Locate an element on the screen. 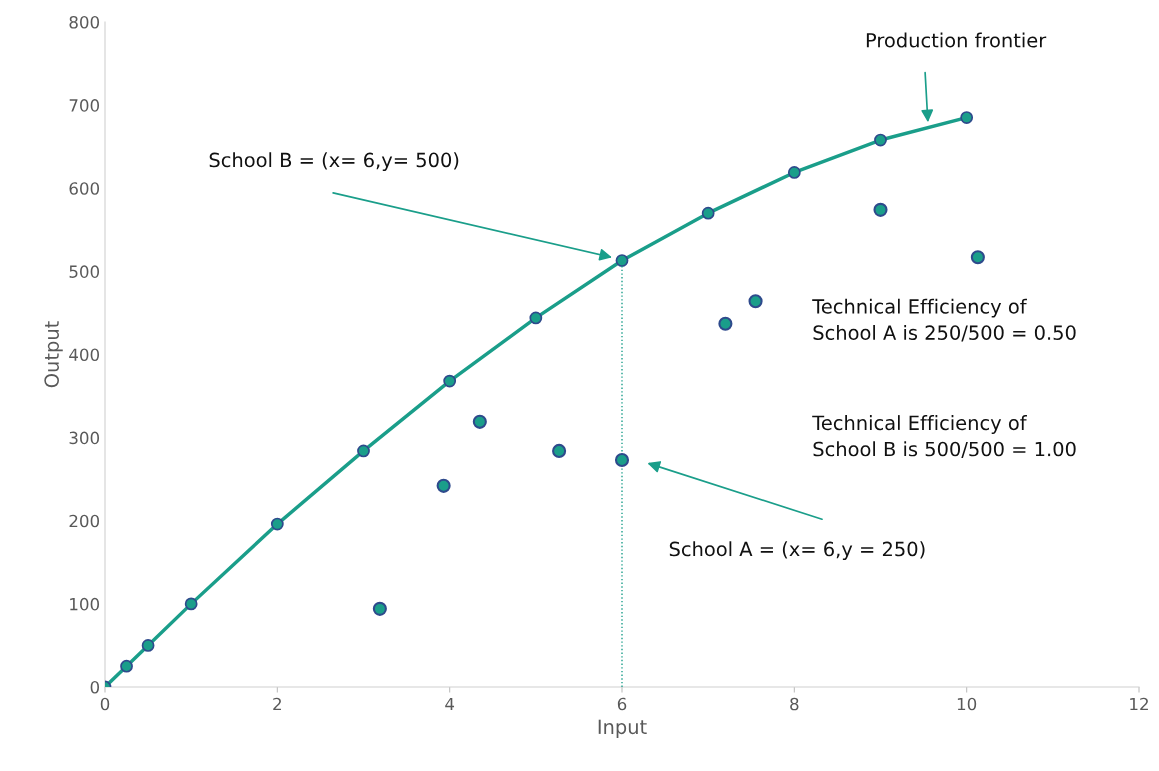  x-axis-title: Input is located at coordinates (622, 728).